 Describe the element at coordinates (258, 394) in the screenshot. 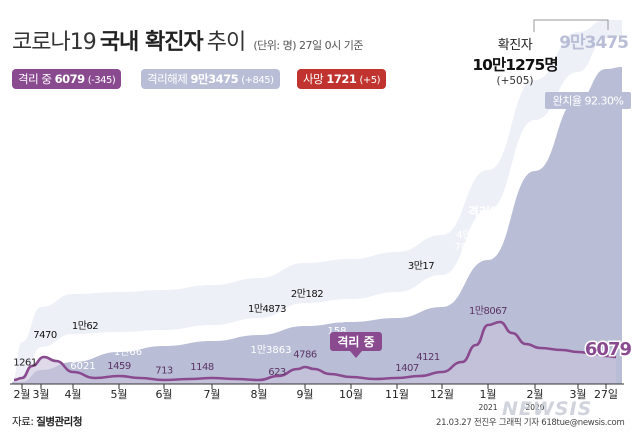

I see `x-tick-label: 8월` at that location.